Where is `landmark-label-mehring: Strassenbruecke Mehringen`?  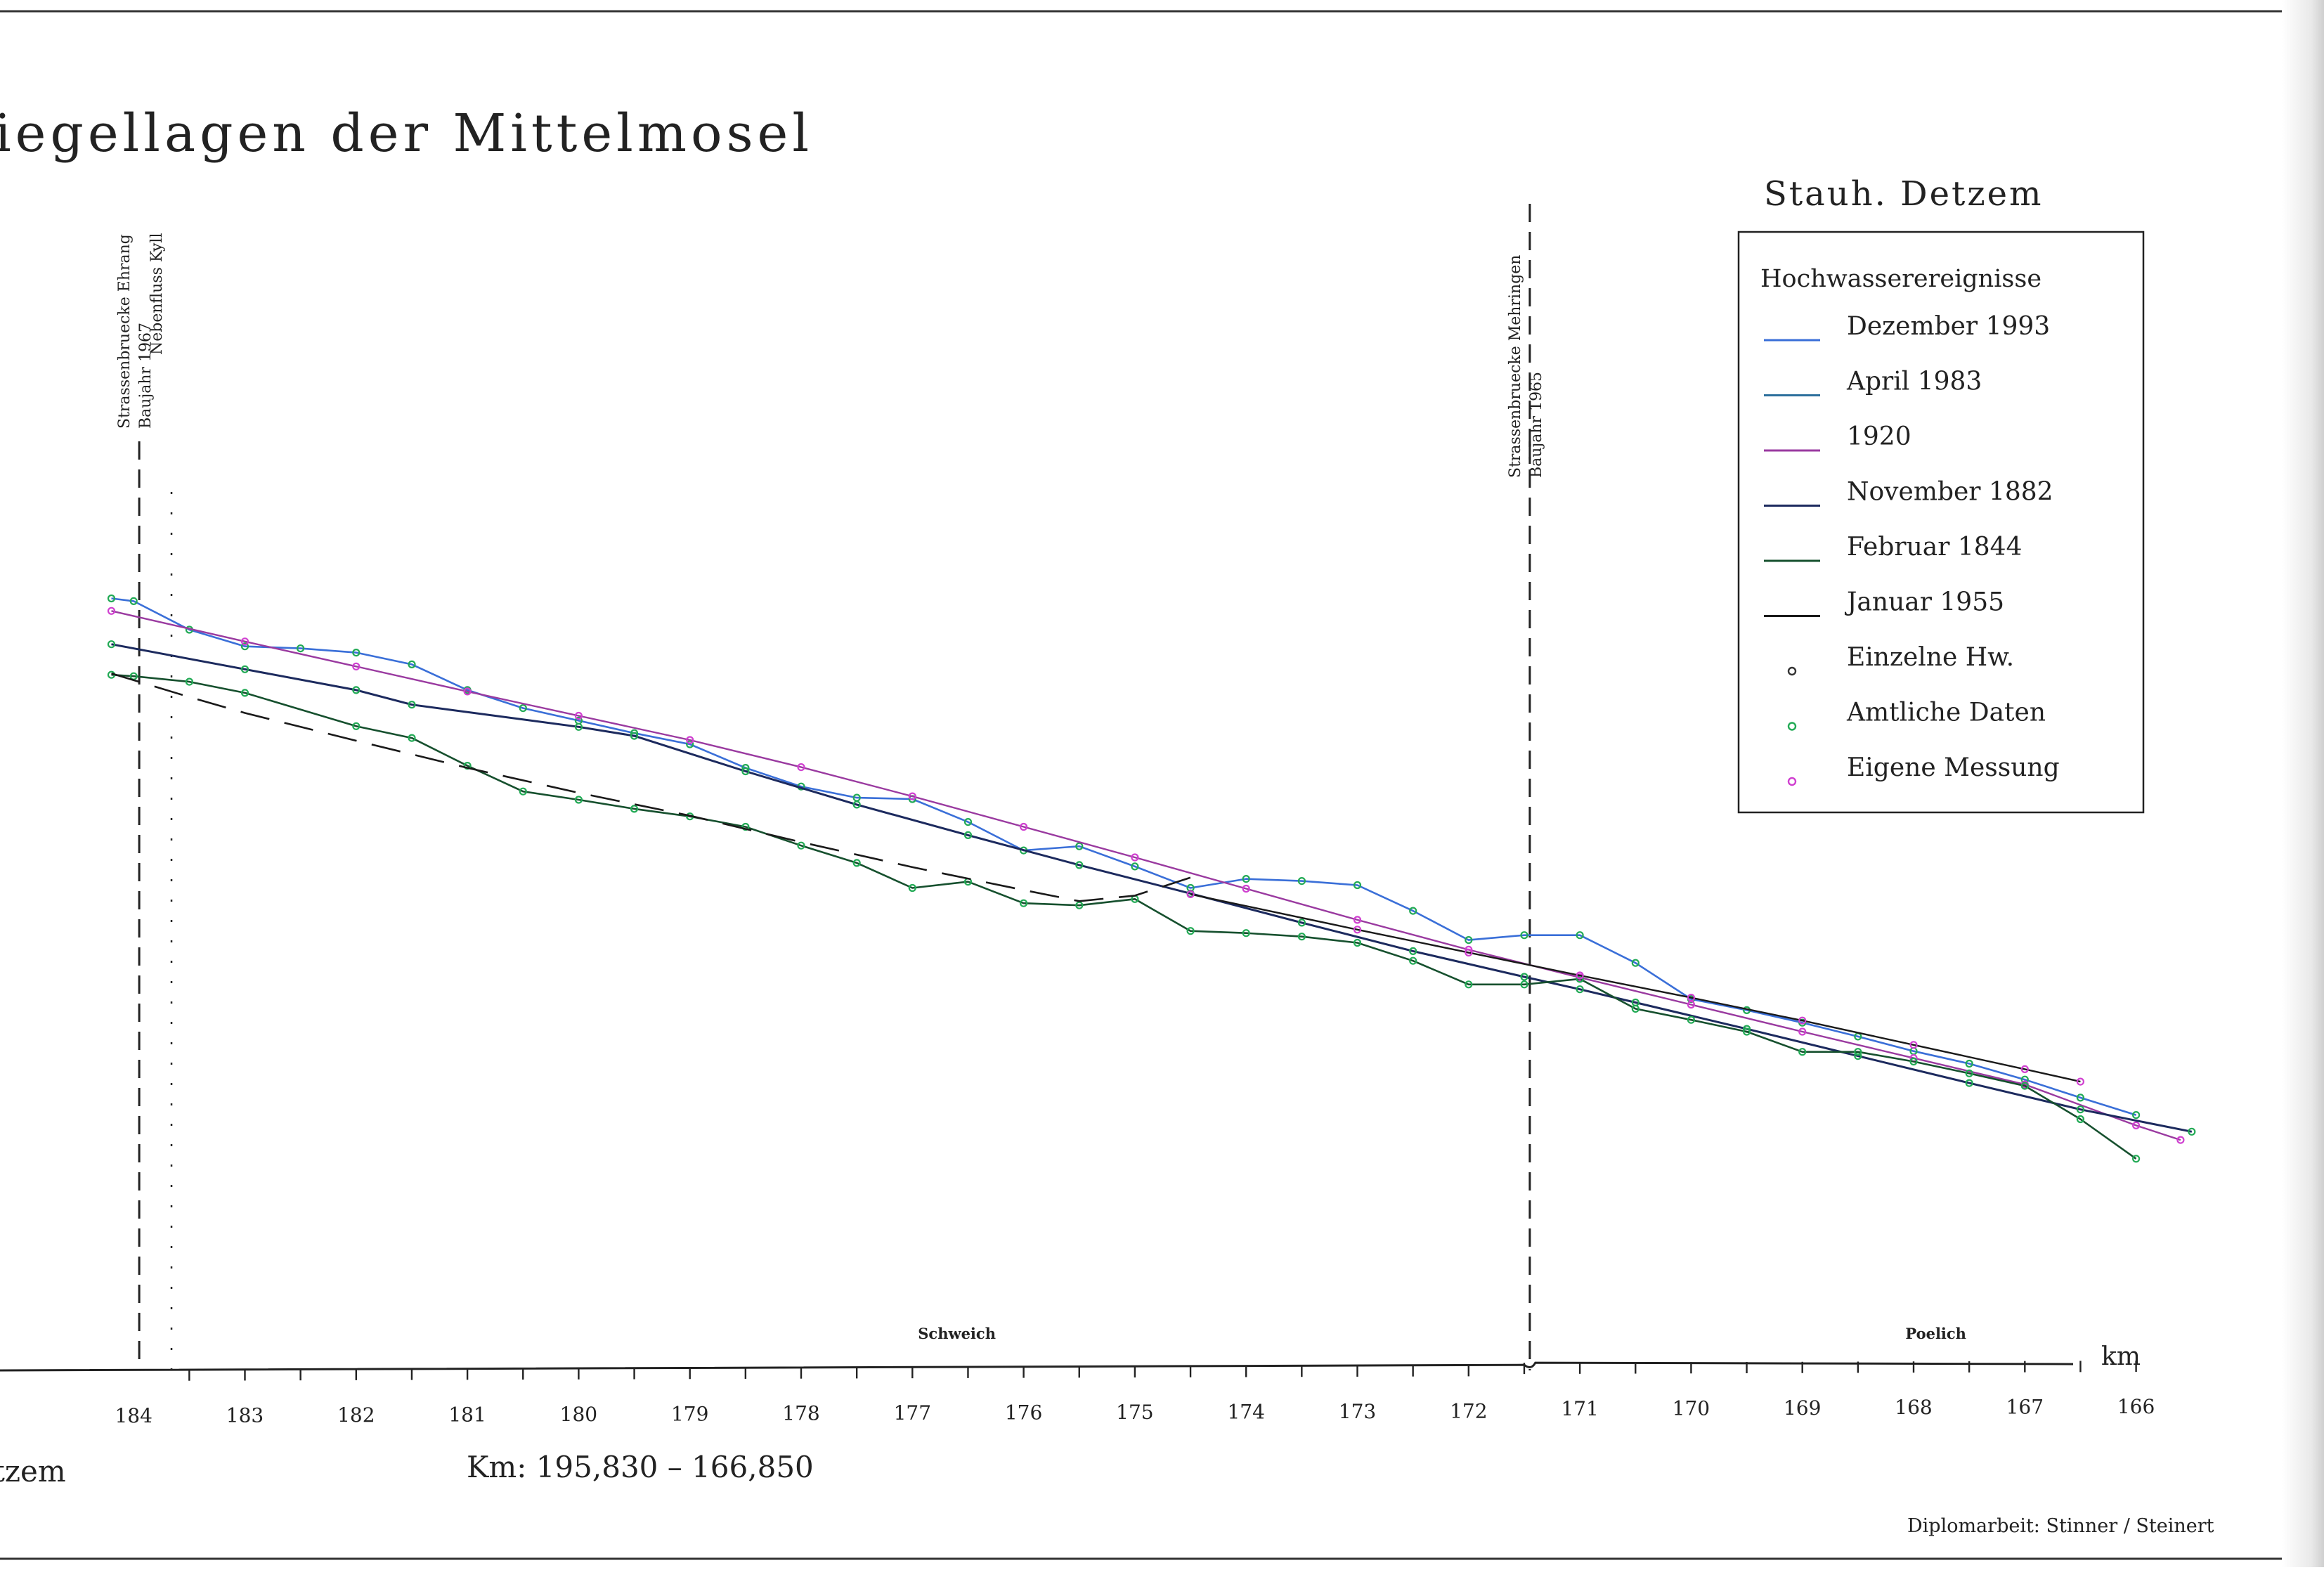
landmark-label-mehring: Strassenbruecke Mehringen is located at coordinates (1515, 366).